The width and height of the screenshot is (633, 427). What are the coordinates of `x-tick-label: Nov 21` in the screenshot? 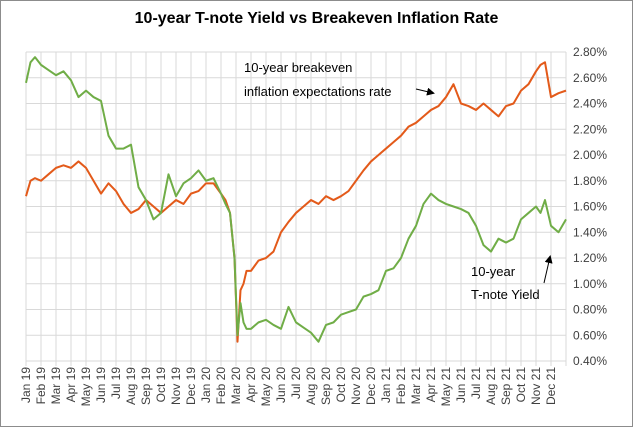 It's located at (536, 386).